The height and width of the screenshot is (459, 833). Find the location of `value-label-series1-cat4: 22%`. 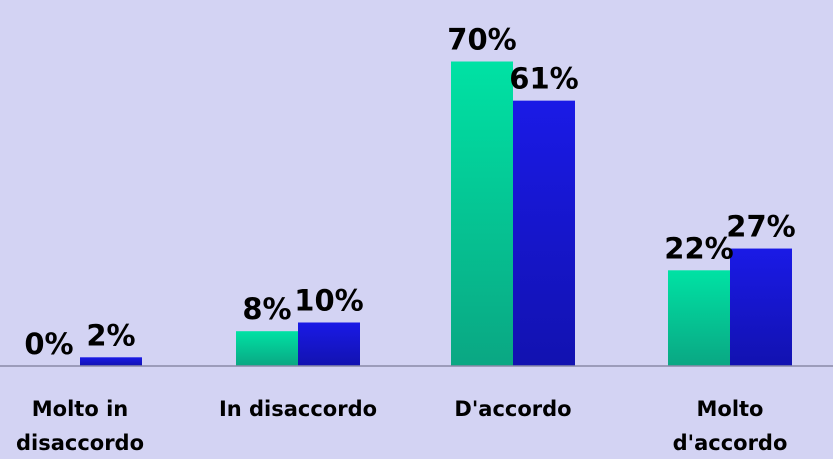

value-label-series1-cat4: 22% is located at coordinates (698, 248).